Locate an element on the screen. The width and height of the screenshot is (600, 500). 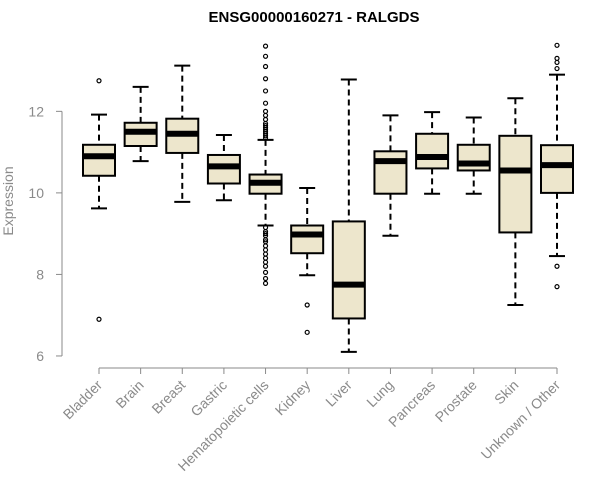
x-tick-label: Skin is located at coordinates (506, 392).